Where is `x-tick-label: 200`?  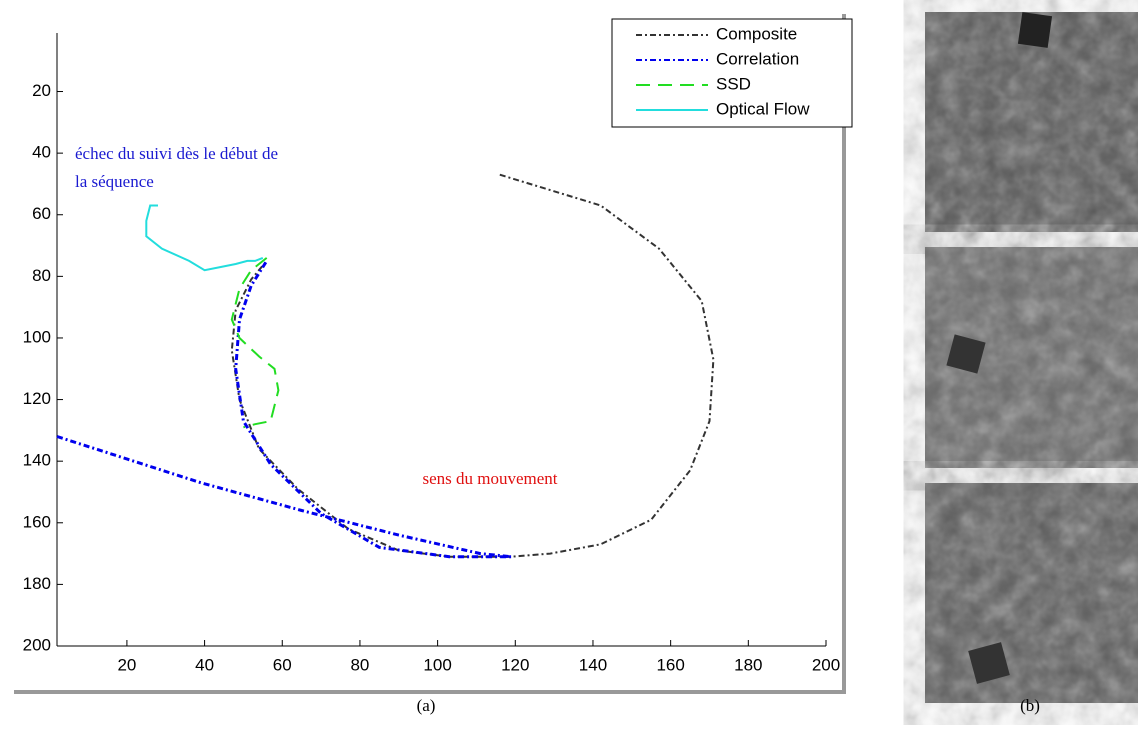 x-tick-label: 200 is located at coordinates (826, 664).